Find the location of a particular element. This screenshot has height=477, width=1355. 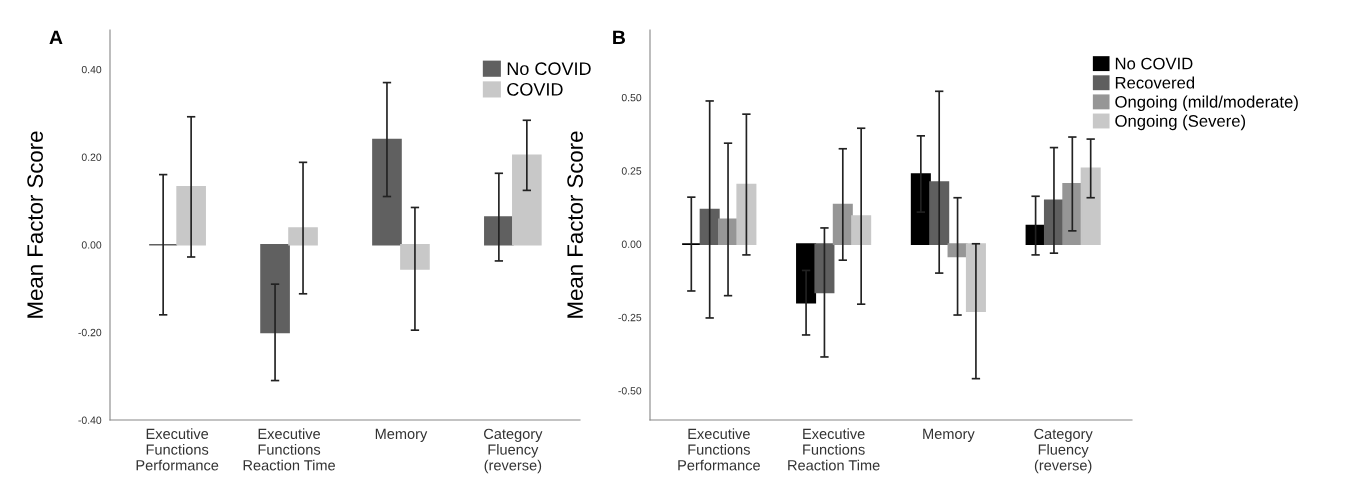

legend-label: Ongoing (Severe) is located at coordinates (1180, 122).